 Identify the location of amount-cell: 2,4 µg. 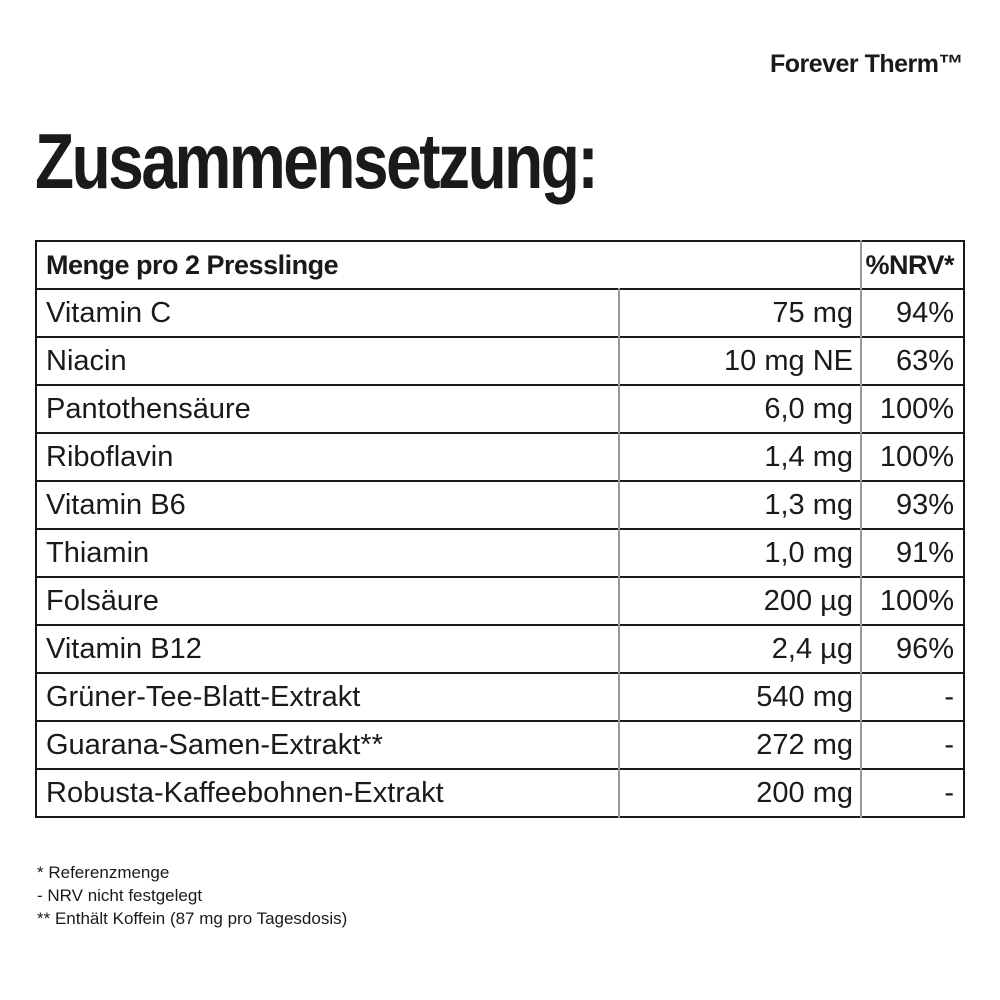
(739, 649).